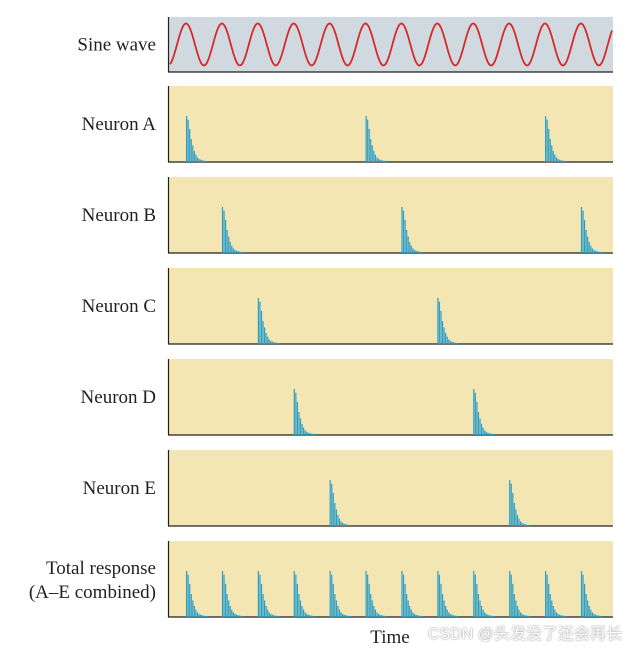 The image size is (640, 651). Describe the element at coordinates (119, 215) in the screenshot. I see `row-label: Neuron B` at that location.